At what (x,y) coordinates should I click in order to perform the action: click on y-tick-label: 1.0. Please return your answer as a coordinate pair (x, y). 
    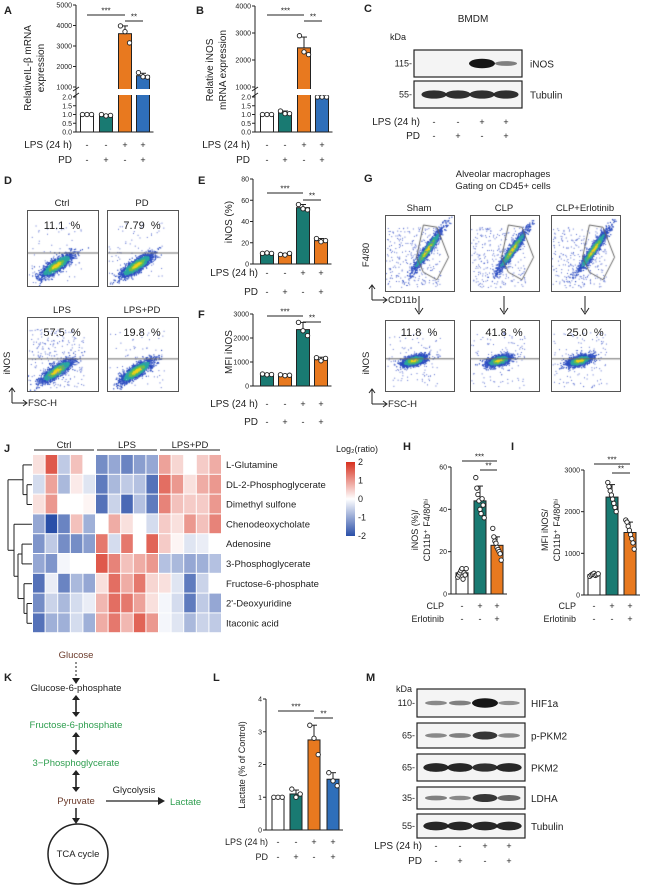
    Looking at the image, I should click on (246, 115).